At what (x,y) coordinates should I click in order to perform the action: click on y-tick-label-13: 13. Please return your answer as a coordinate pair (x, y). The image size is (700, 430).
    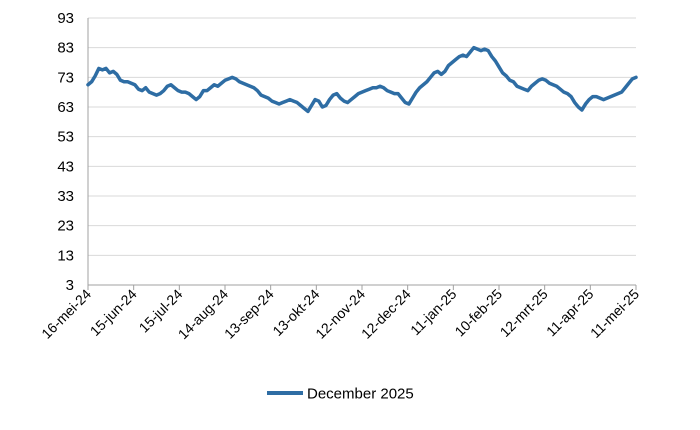
    Looking at the image, I should click on (65, 255).